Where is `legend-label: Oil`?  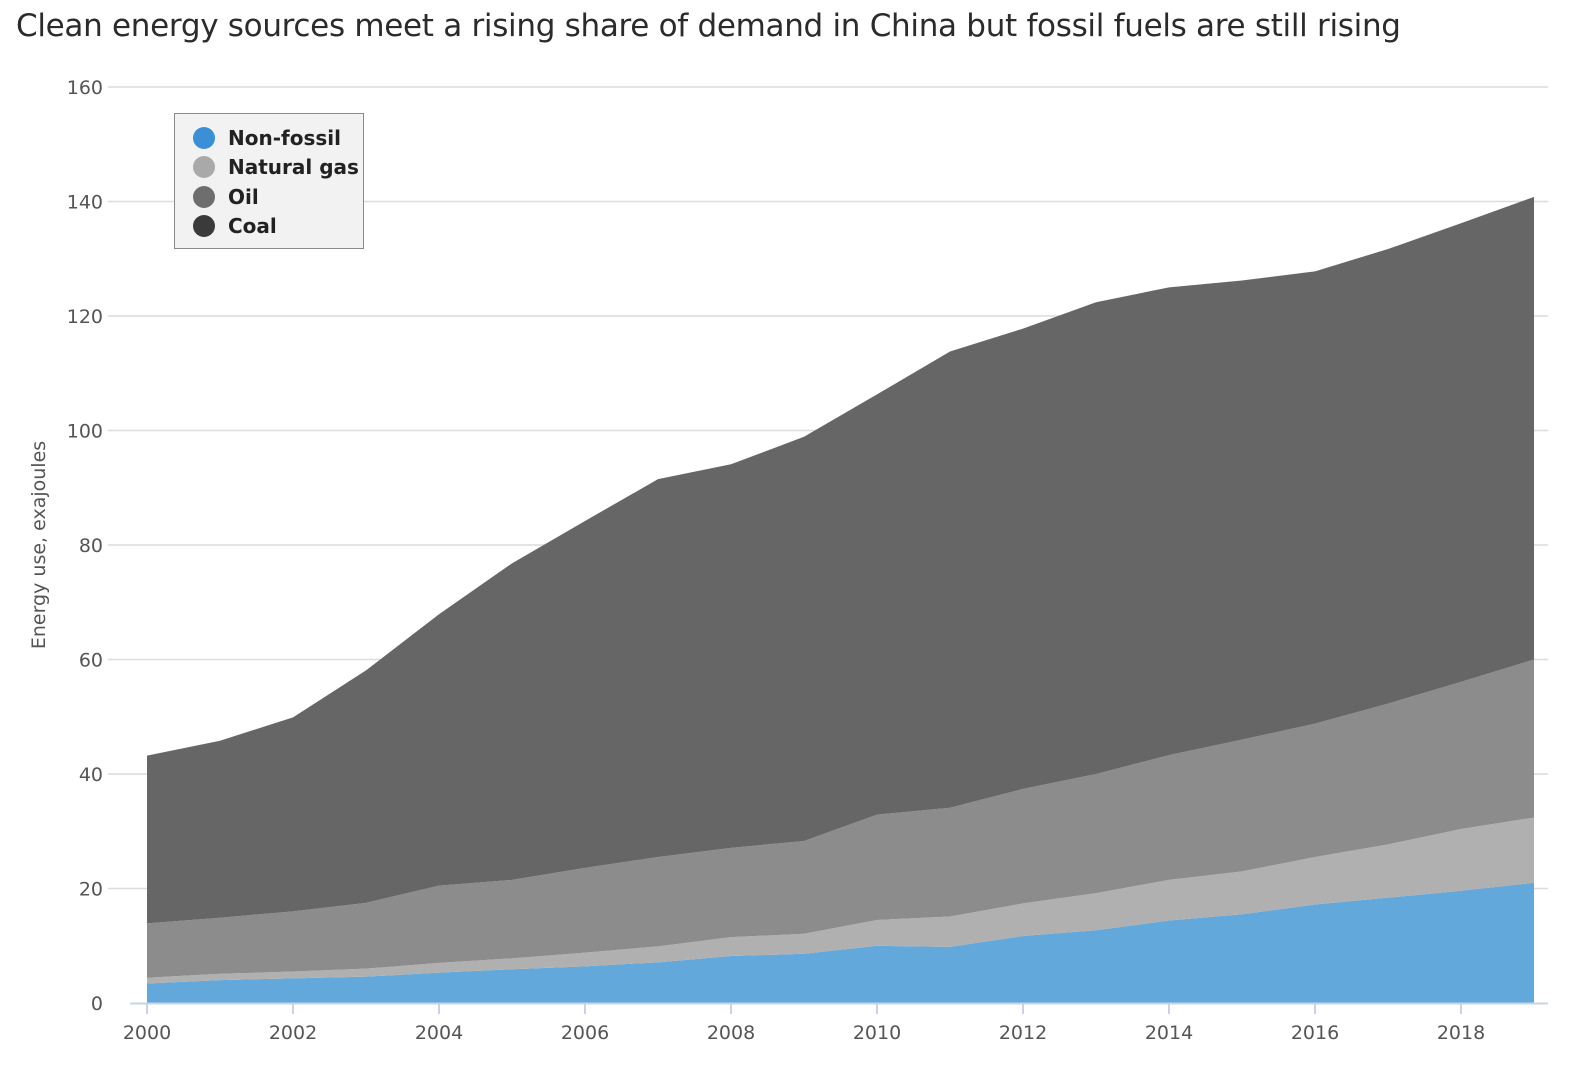 legend-label: Oil is located at coordinates (243, 196).